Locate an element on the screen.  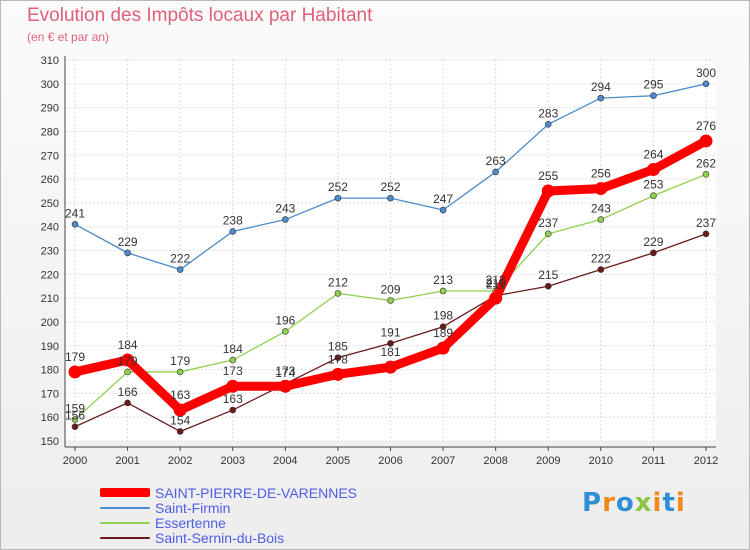
y-tick-label: 250 is located at coordinates (50, 204).